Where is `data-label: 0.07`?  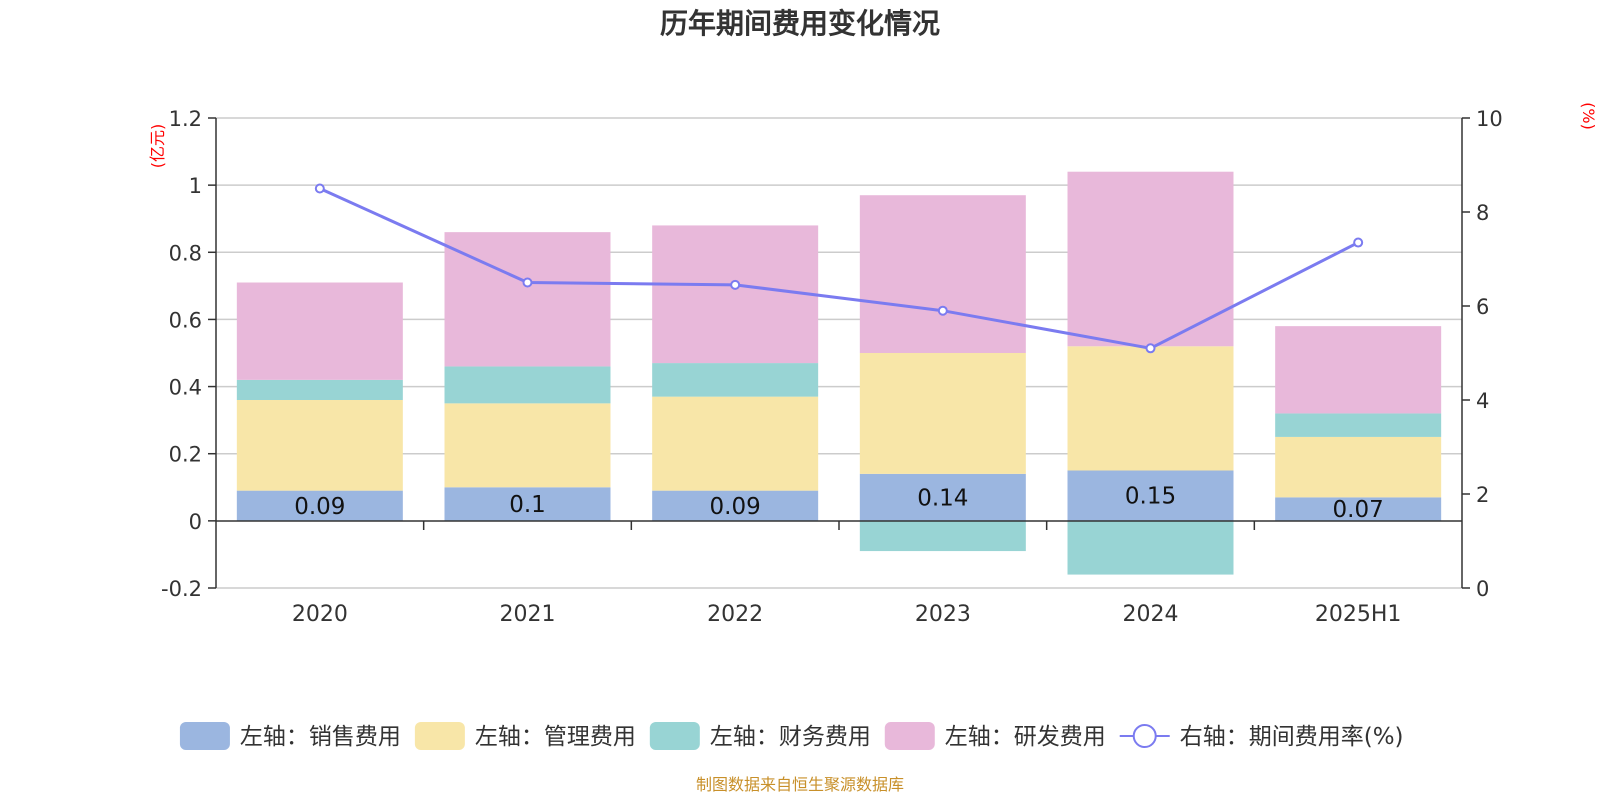 data-label: 0.07 is located at coordinates (1358, 510).